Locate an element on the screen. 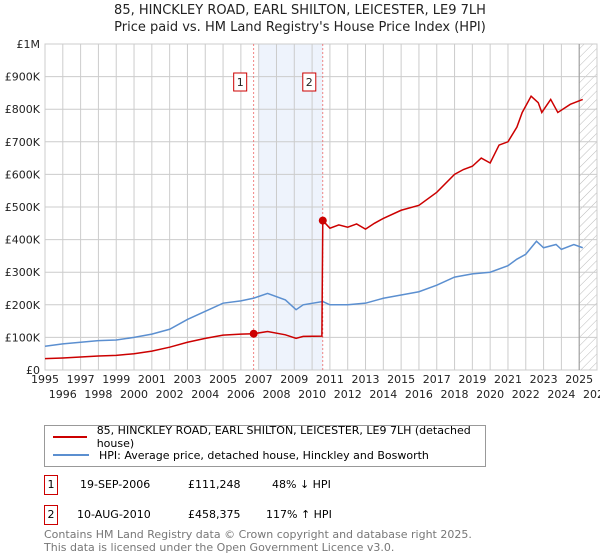 The height and width of the screenshot is (560, 600). y-tick-label: £1M is located at coordinates (29, 44).